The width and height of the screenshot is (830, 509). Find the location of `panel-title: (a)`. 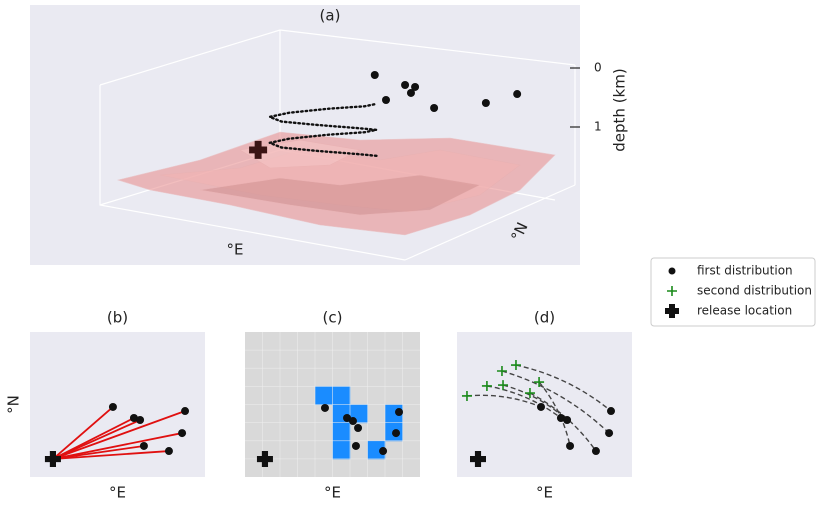

panel-title: (a) is located at coordinates (330, 16).